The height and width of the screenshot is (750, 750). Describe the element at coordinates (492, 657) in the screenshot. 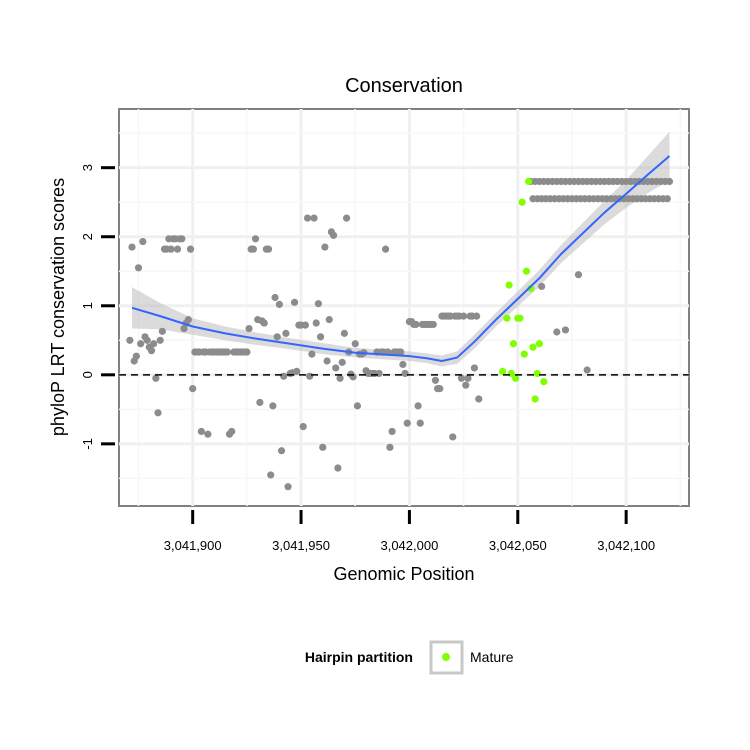

I see `legend-label-mature: Mature` at that location.